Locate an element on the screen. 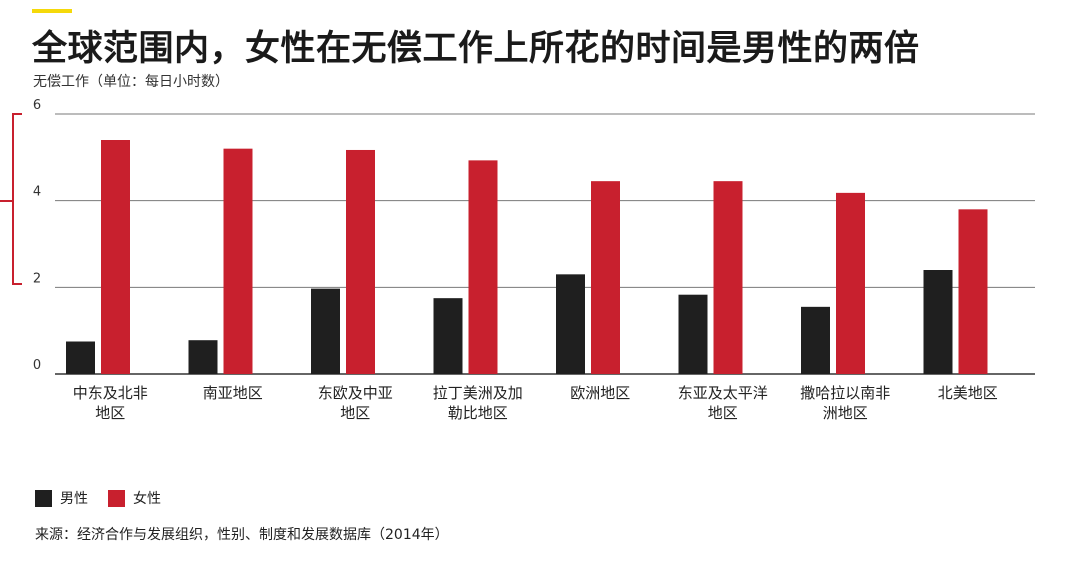  chart-title: 全球范围内，女性在无偿工作上所花的时间是男性的两倍 is located at coordinates (476, 49).